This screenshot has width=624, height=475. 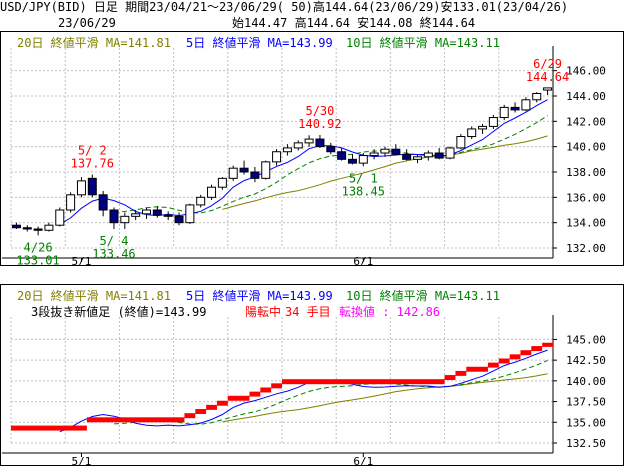 What do you see at coordinates (363, 191) in the screenshot?
I see `annotation-value: 138.45` at bounding box center [363, 191].